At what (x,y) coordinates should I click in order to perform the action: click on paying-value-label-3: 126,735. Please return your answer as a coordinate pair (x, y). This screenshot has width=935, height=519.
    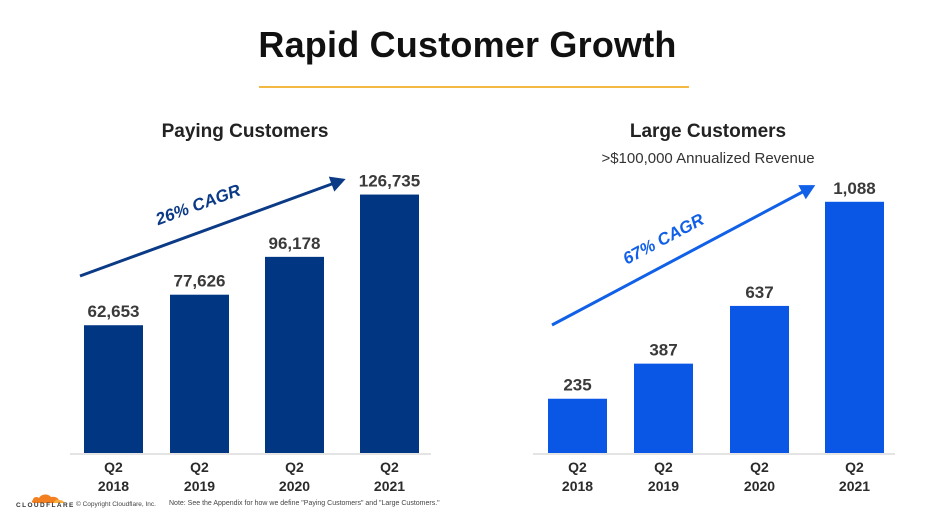
    Looking at the image, I should click on (389, 181).